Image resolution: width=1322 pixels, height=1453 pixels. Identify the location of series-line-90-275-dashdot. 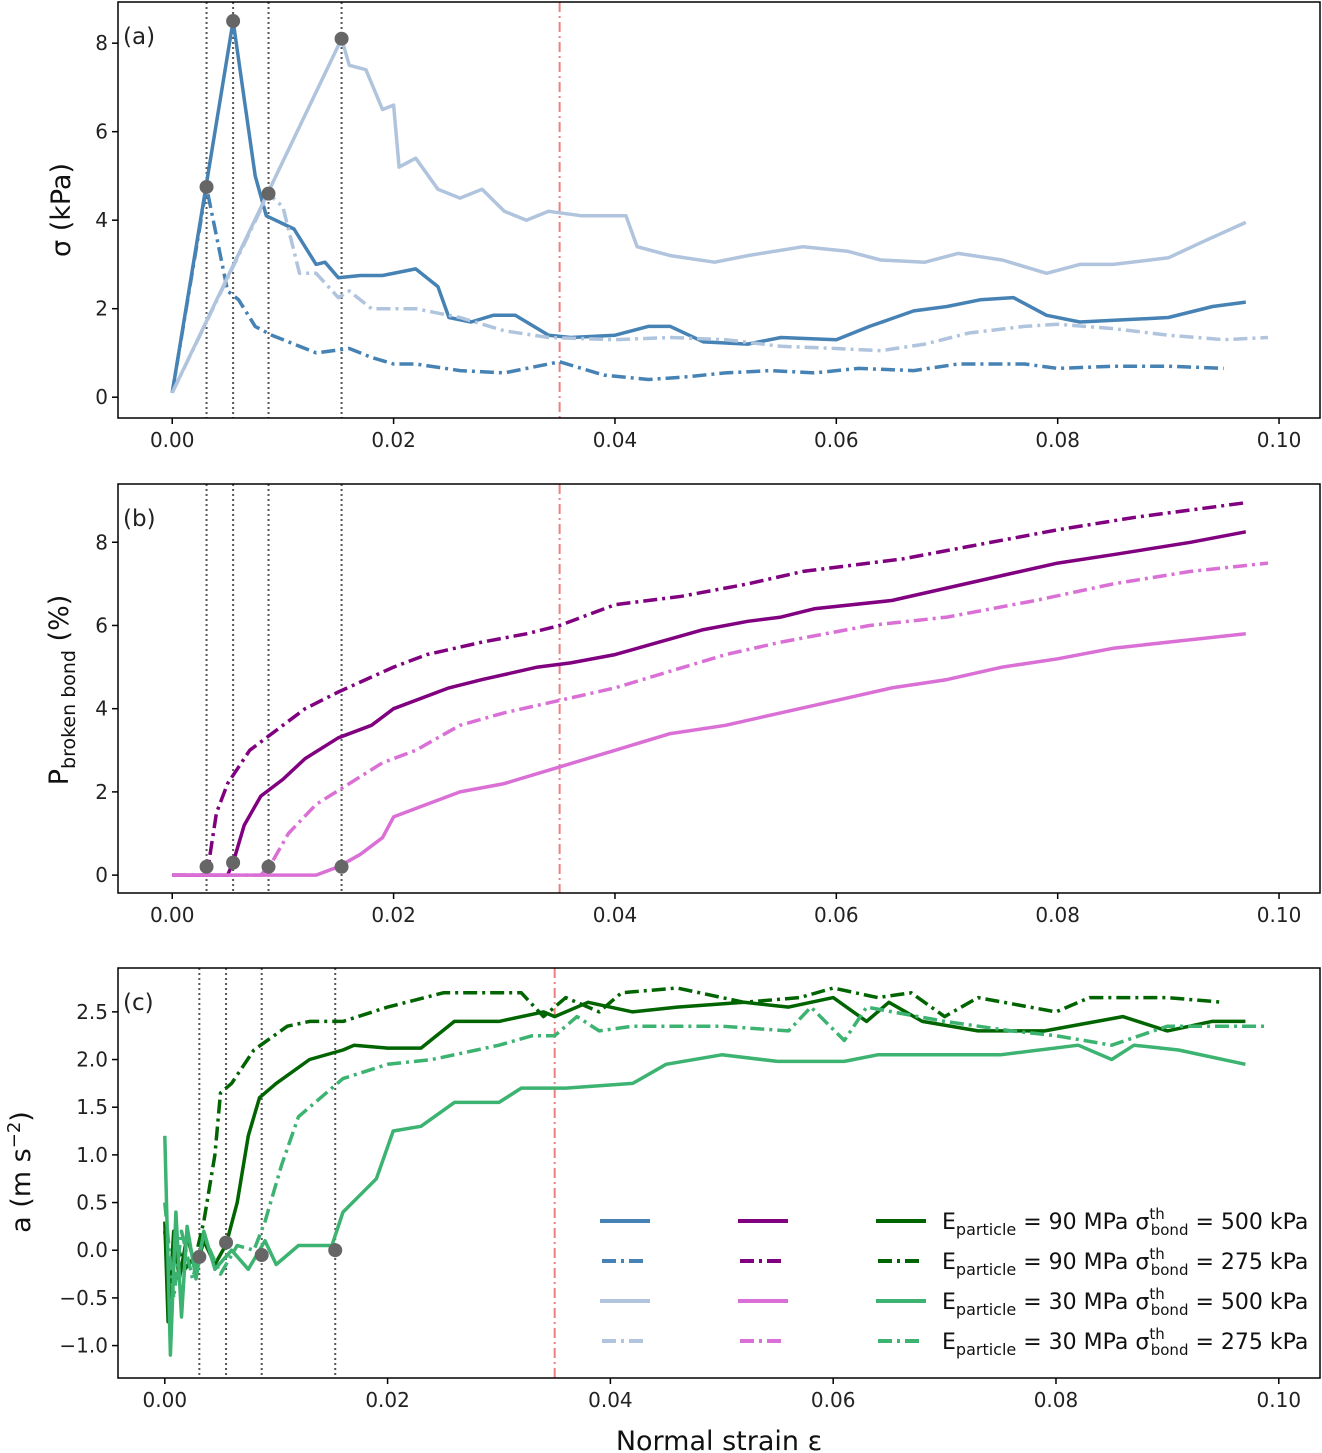
(697, 289).